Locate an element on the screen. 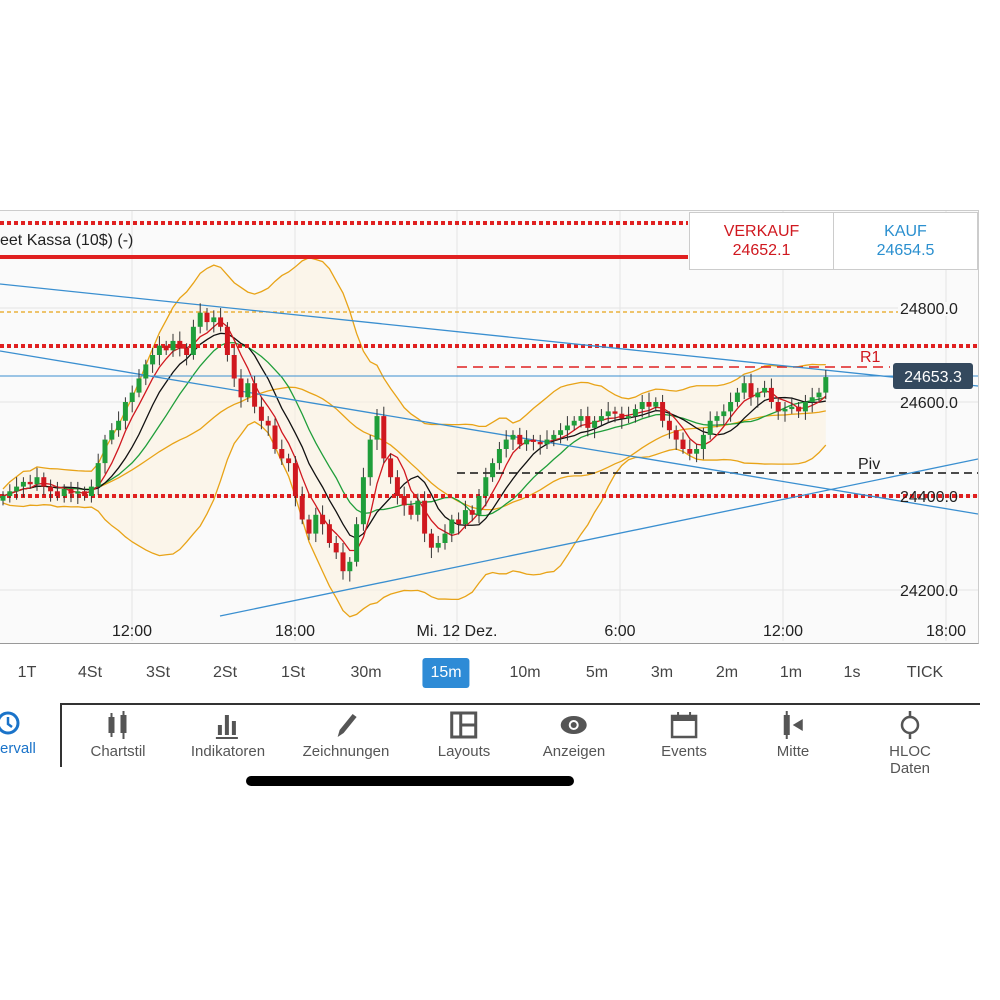  interval-tab: ervall is located at coordinates (18, 733).